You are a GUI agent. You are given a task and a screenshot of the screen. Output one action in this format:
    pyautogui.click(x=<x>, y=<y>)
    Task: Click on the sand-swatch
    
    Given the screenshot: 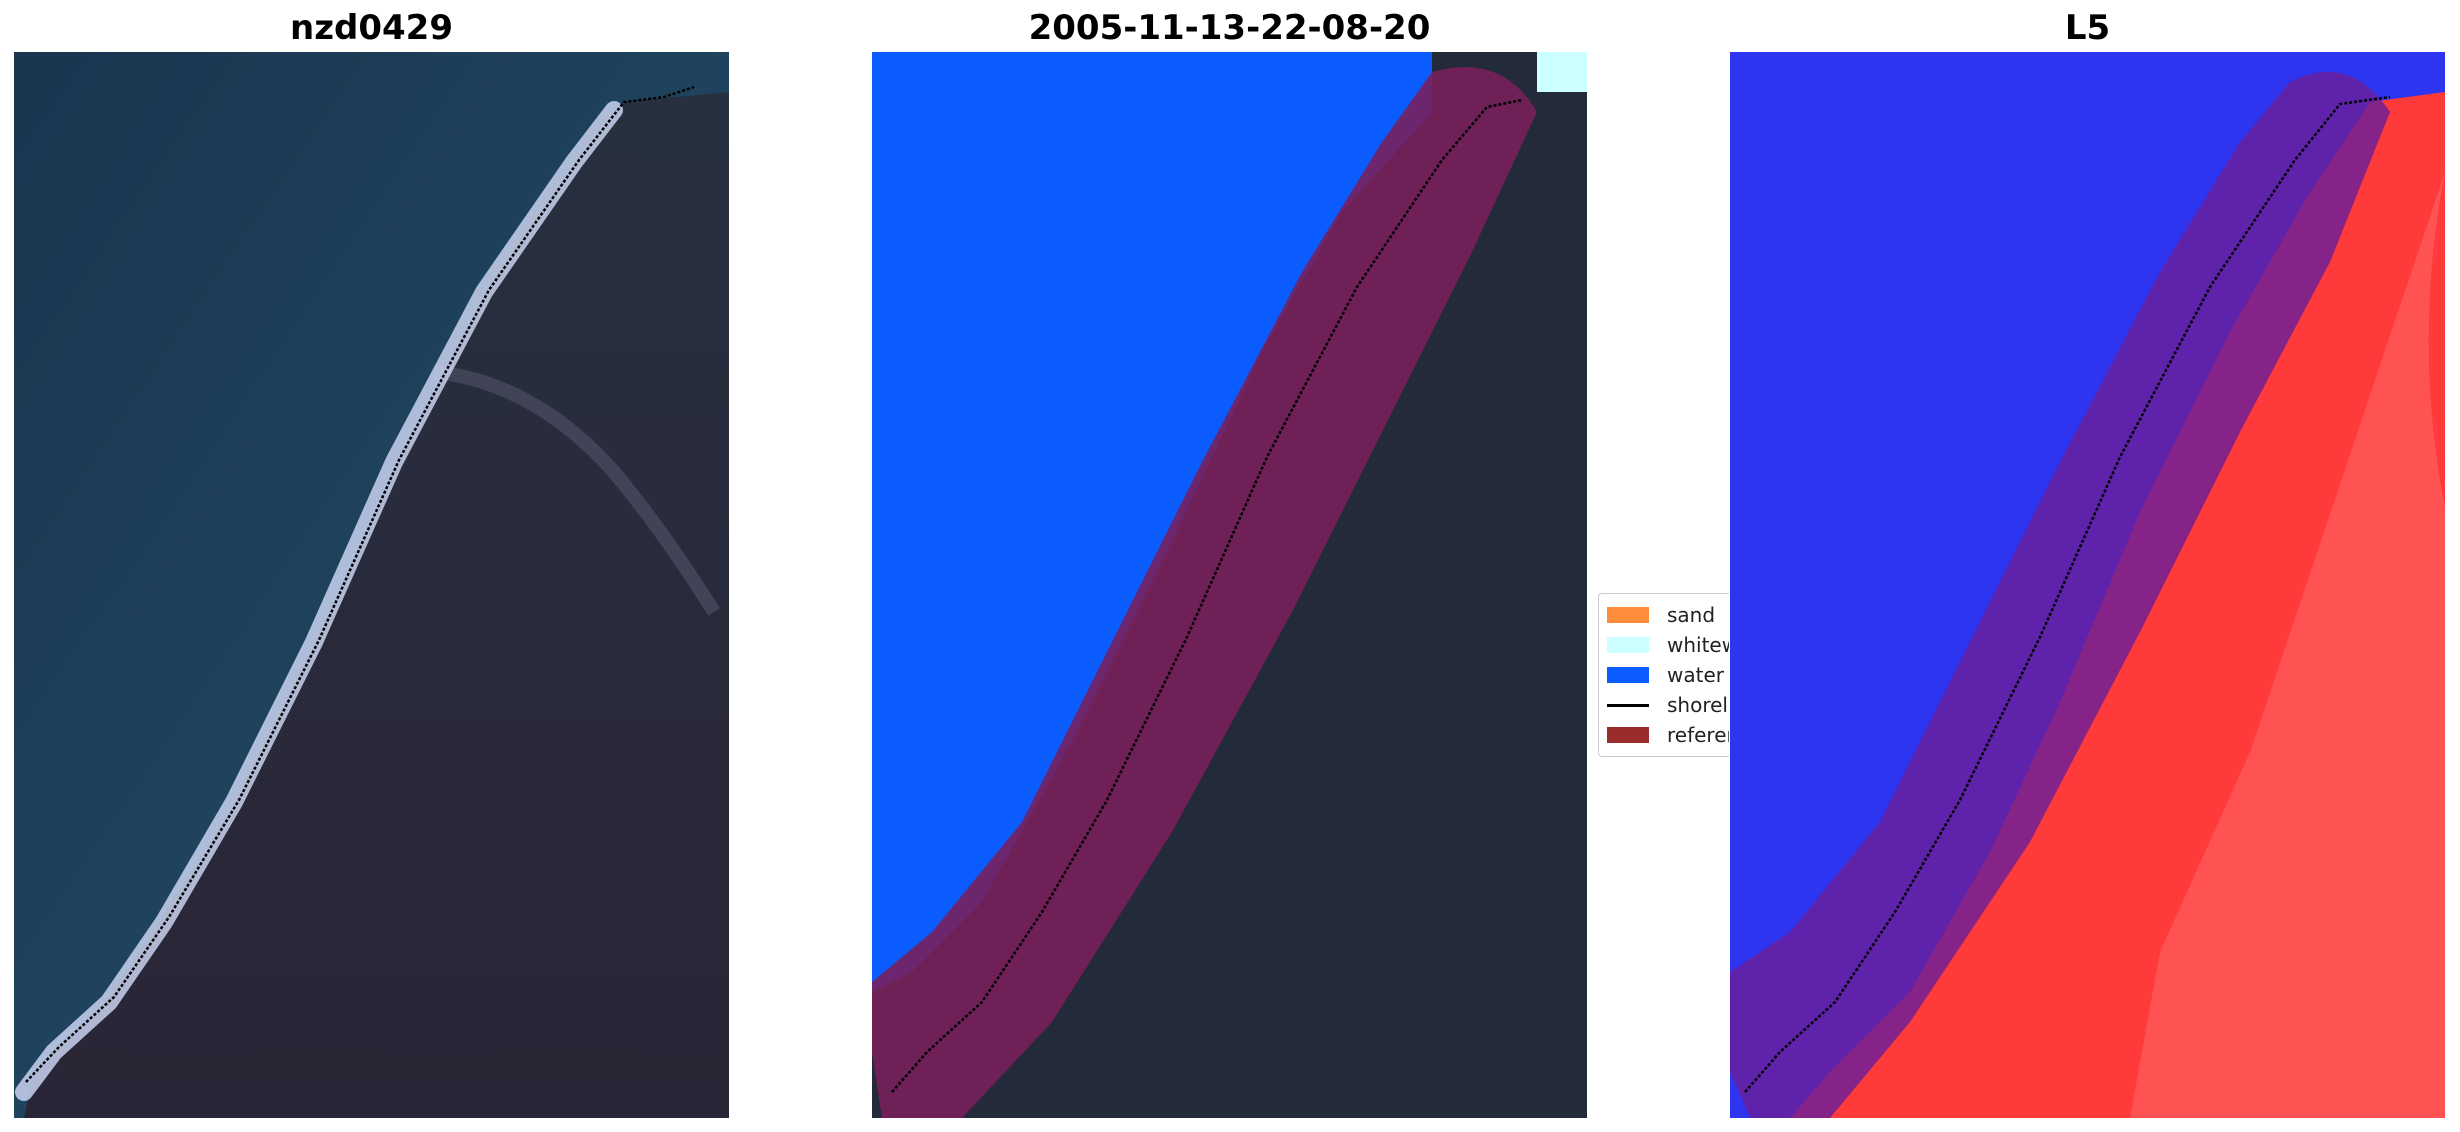 What is the action you would take?
    pyautogui.click(x=1628, y=615)
    